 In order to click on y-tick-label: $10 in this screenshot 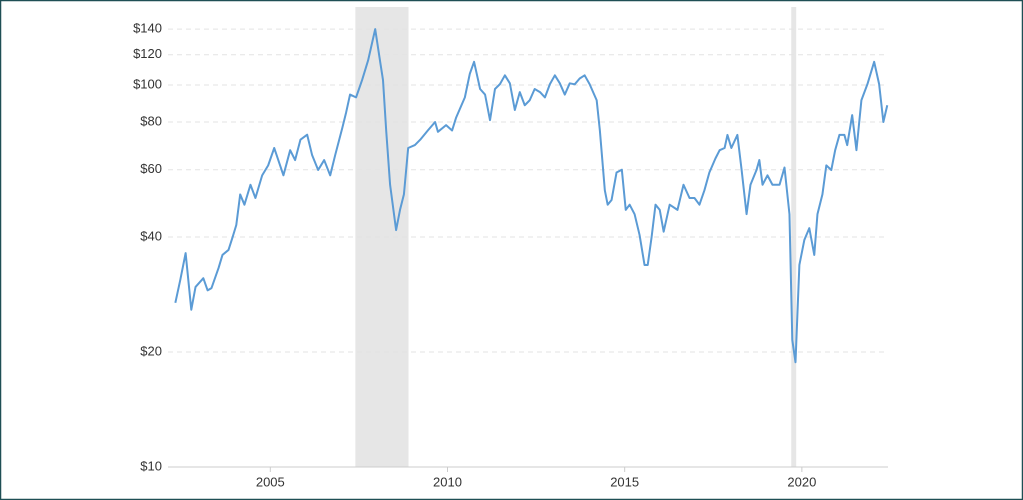, I will do `click(151, 465)`.